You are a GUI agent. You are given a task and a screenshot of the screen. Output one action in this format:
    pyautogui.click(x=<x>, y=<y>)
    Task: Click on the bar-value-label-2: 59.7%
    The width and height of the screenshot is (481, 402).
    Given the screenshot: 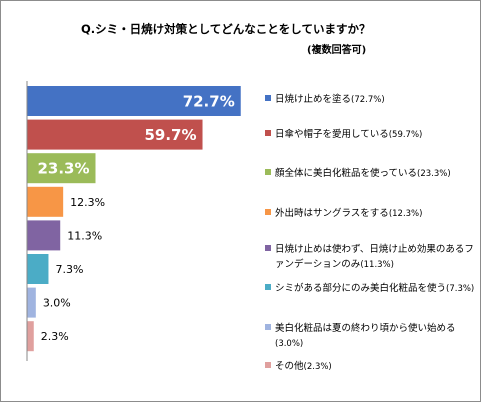 What is the action you would take?
    pyautogui.click(x=170, y=135)
    